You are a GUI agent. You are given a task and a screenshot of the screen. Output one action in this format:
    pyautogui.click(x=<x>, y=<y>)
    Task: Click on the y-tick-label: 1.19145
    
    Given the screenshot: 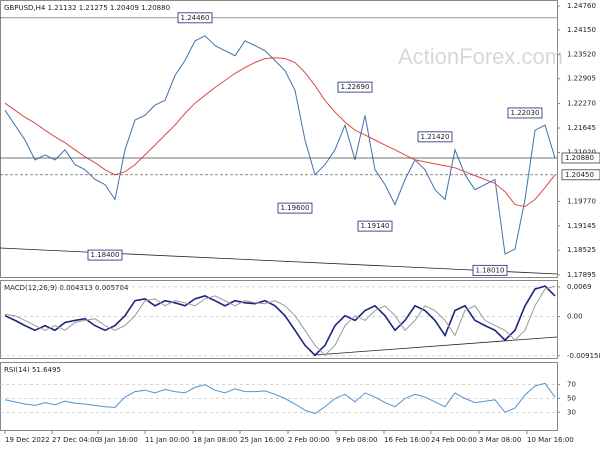 What is the action you would take?
    pyautogui.click(x=581, y=226)
    